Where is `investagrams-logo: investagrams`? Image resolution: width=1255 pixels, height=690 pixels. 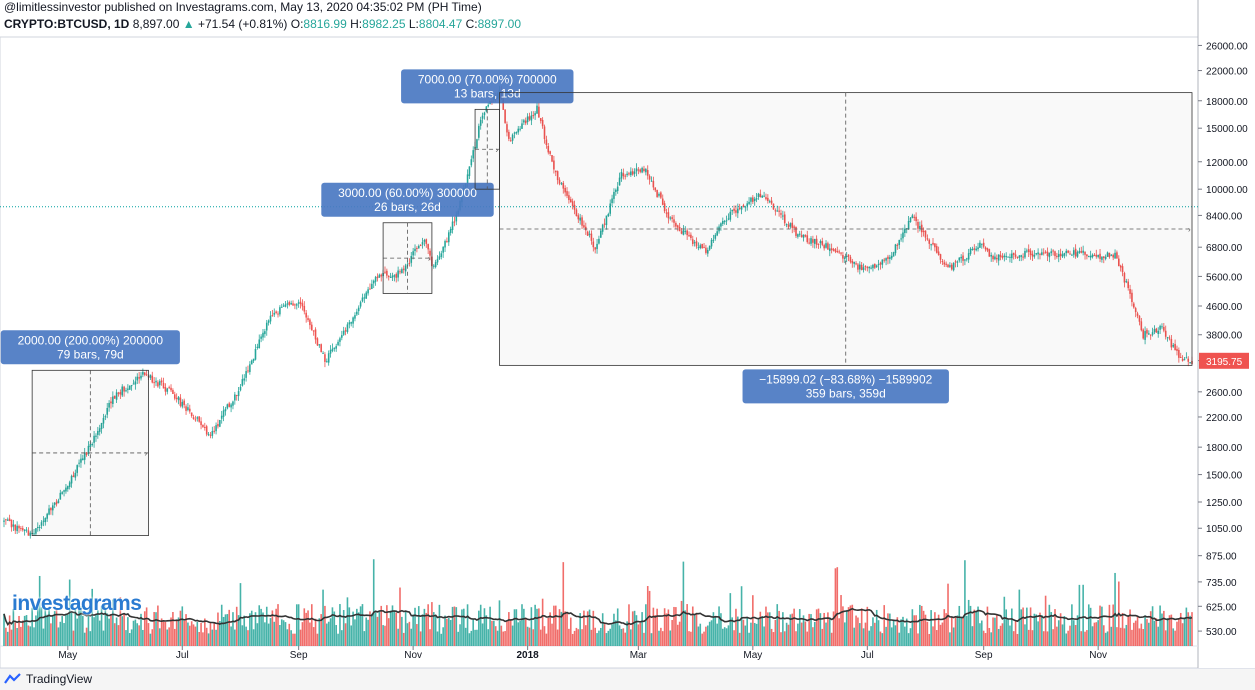
investagrams-logo: investagrams is located at coordinates (77, 603).